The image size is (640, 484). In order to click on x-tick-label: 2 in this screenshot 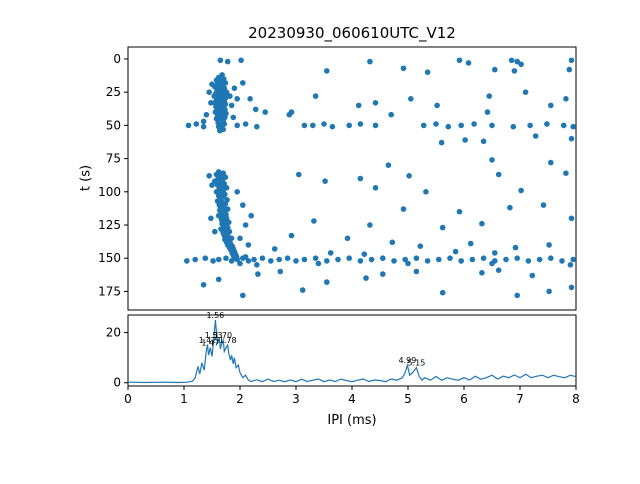, I will do `click(240, 399)`.